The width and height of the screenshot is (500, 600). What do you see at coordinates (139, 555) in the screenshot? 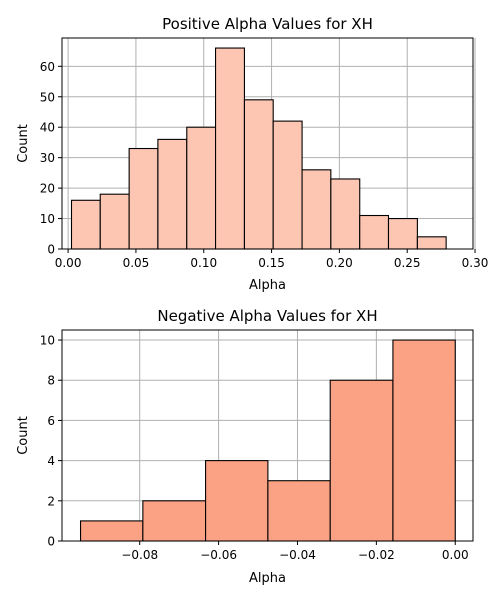
I see `x-tick-label: −0.08` at bounding box center [139, 555].